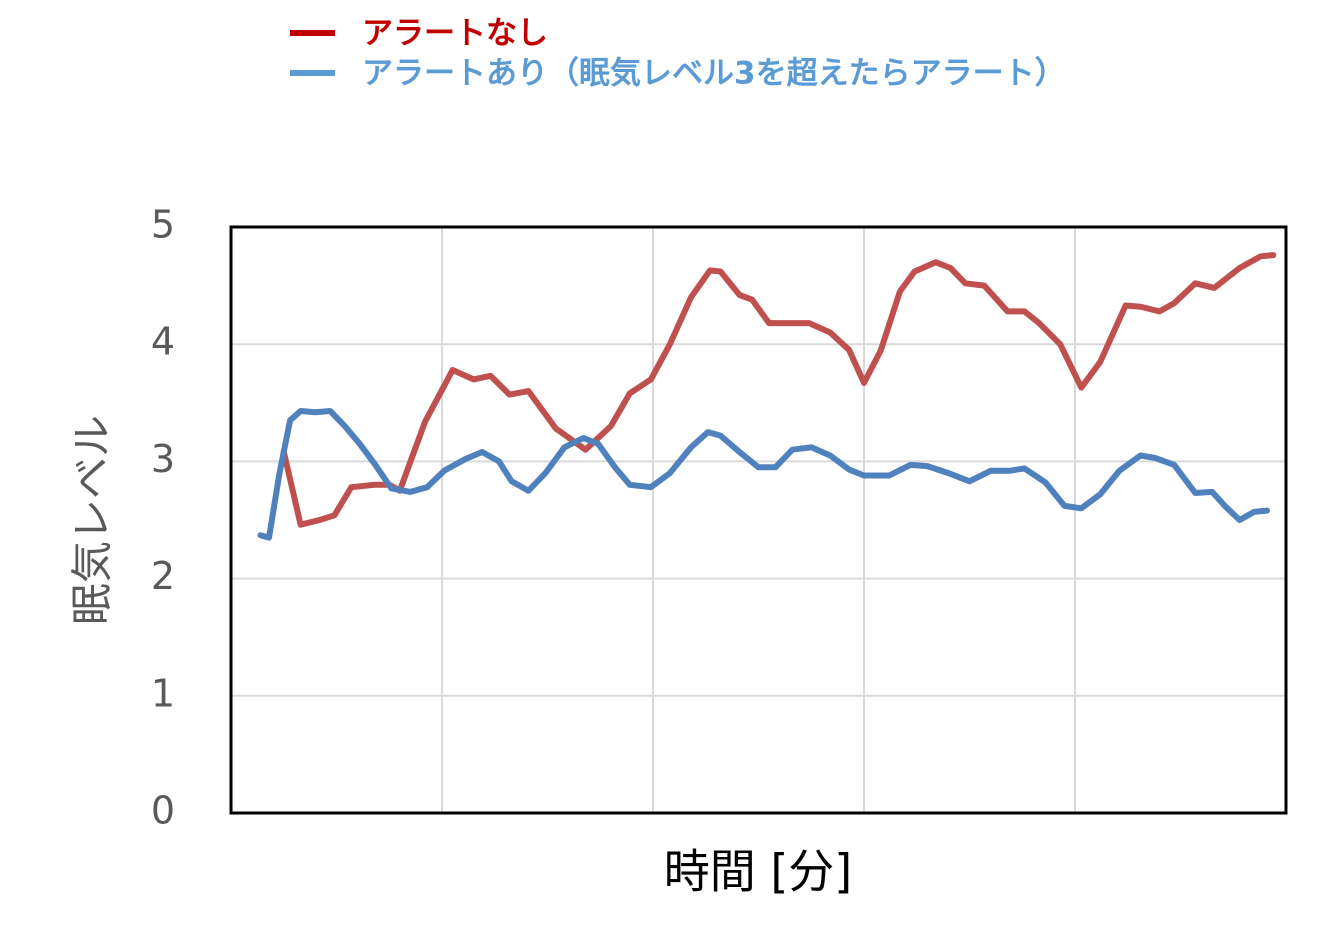  I want to click on legend-label: アラートあり（眠気レベル3を超えたらアラート）, so click(714, 74).